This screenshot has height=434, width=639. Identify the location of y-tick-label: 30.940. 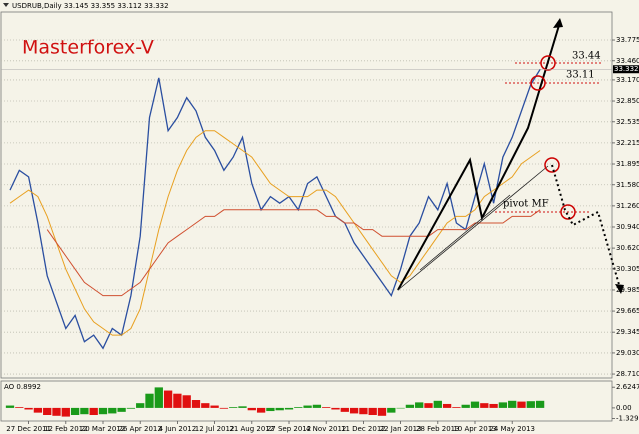
(627, 227).